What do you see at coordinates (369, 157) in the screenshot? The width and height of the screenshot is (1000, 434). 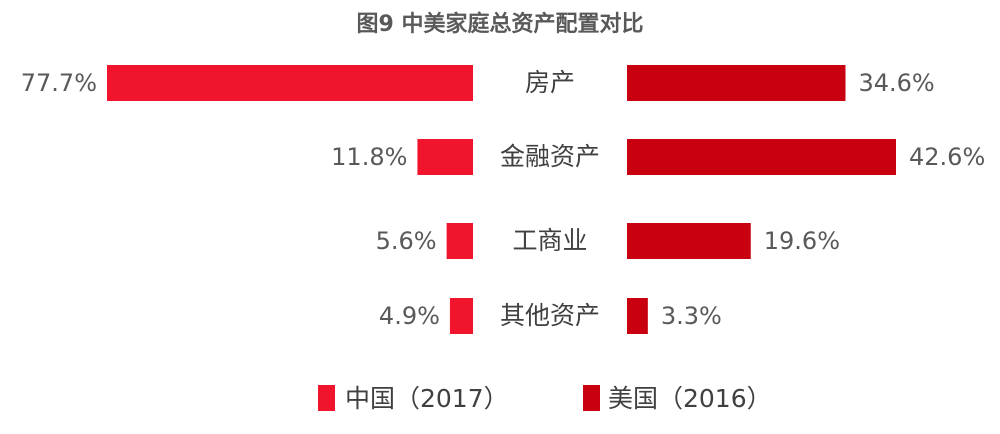 I see `data-label-china-1: 11.8%` at bounding box center [369, 157].